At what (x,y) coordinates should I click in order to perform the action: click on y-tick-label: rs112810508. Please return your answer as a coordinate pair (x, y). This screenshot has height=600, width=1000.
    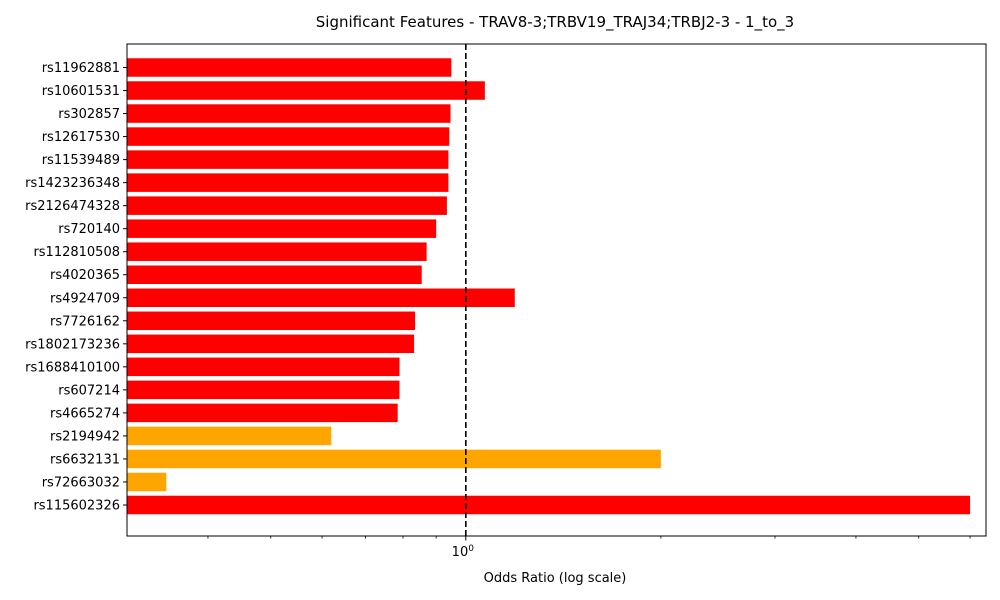
    Looking at the image, I should click on (76, 252).